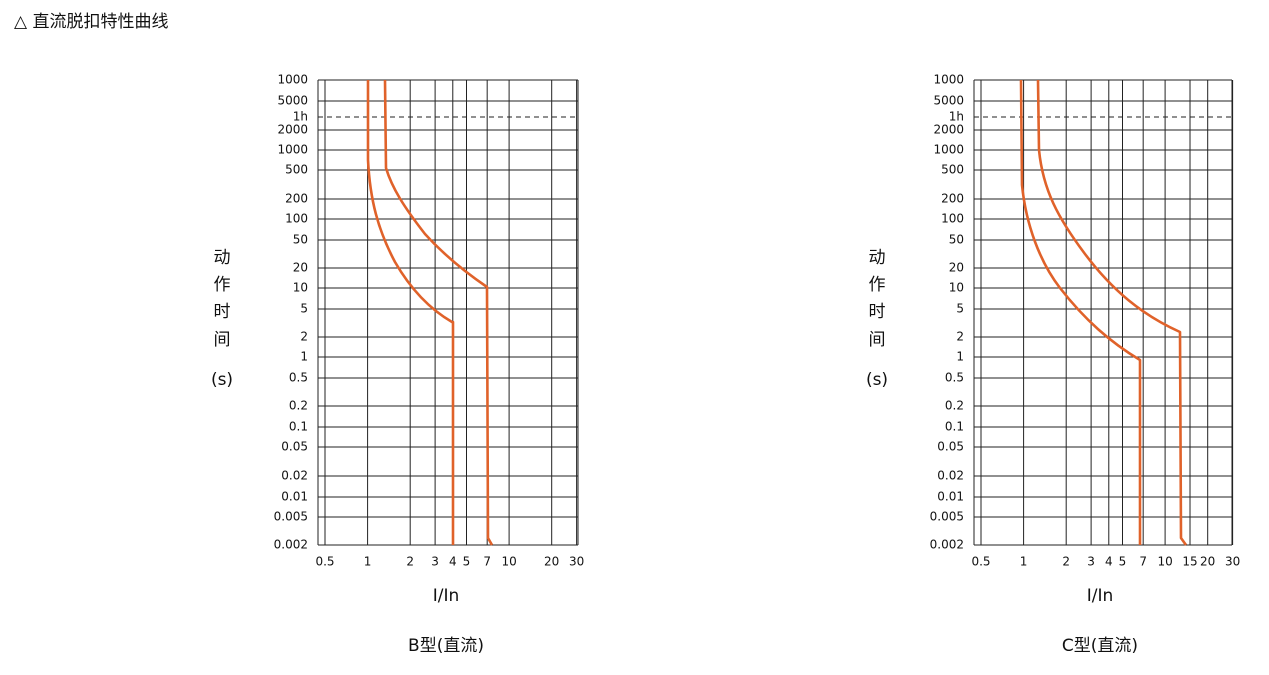  Describe the element at coordinates (91, 22) in the screenshot. I see `page-title: △ 直流脱扣特性曲线` at that location.